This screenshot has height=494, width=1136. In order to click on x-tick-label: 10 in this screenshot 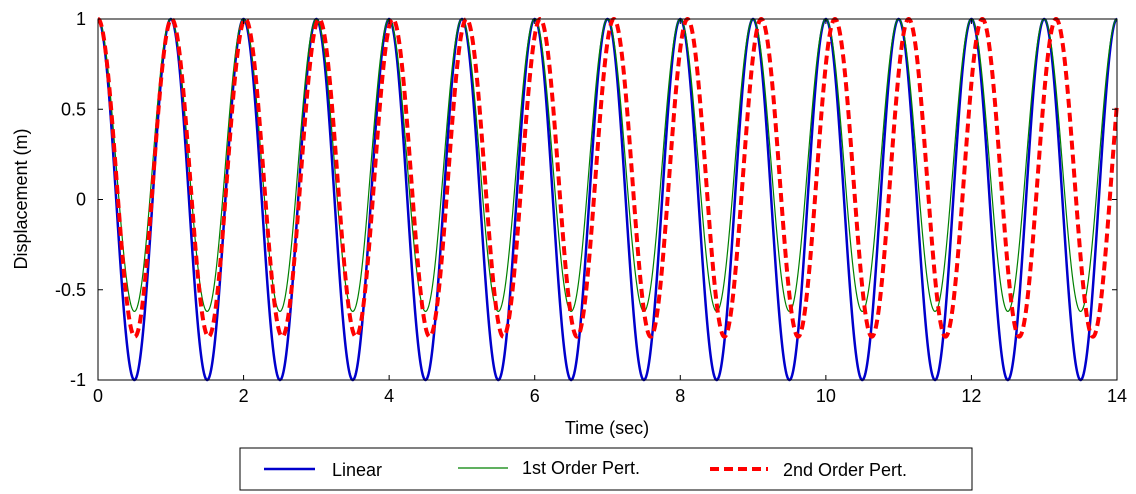, I will do `click(826, 396)`.